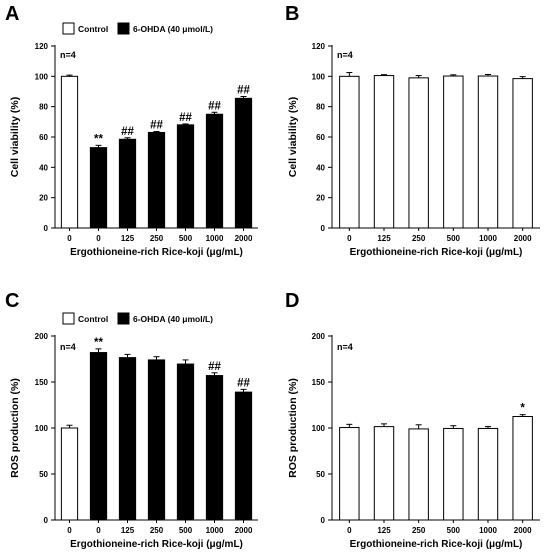 This screenshot has height=554, width=550. Describe the element at coordinates (12, 14) in the screenshot. I see `panel-label: A` at that location.